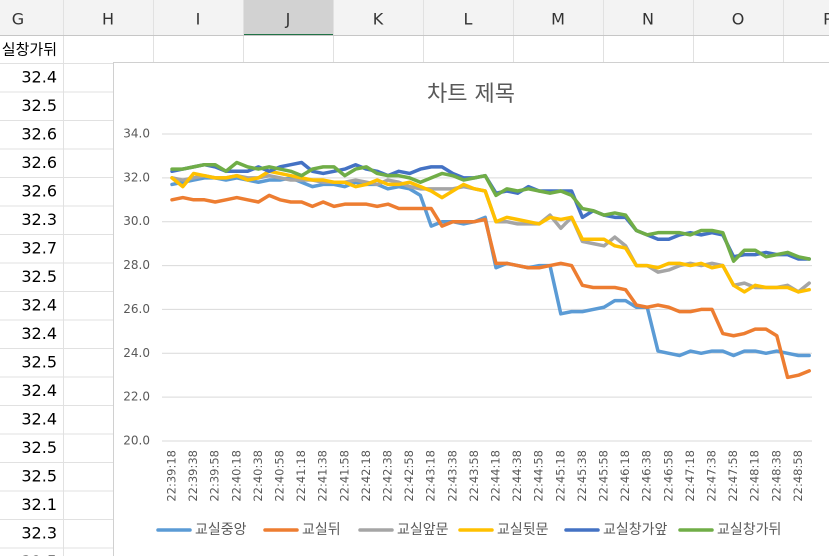  I want to click on legend-label: 교실창가뒤, so click(749, 530).